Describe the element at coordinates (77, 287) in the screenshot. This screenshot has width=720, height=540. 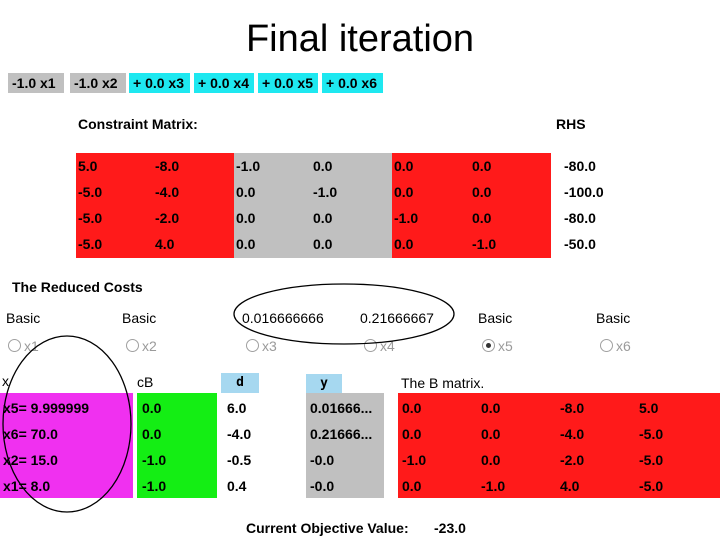
I see `reduced-costs-label: The Reduced Costs` at that location.